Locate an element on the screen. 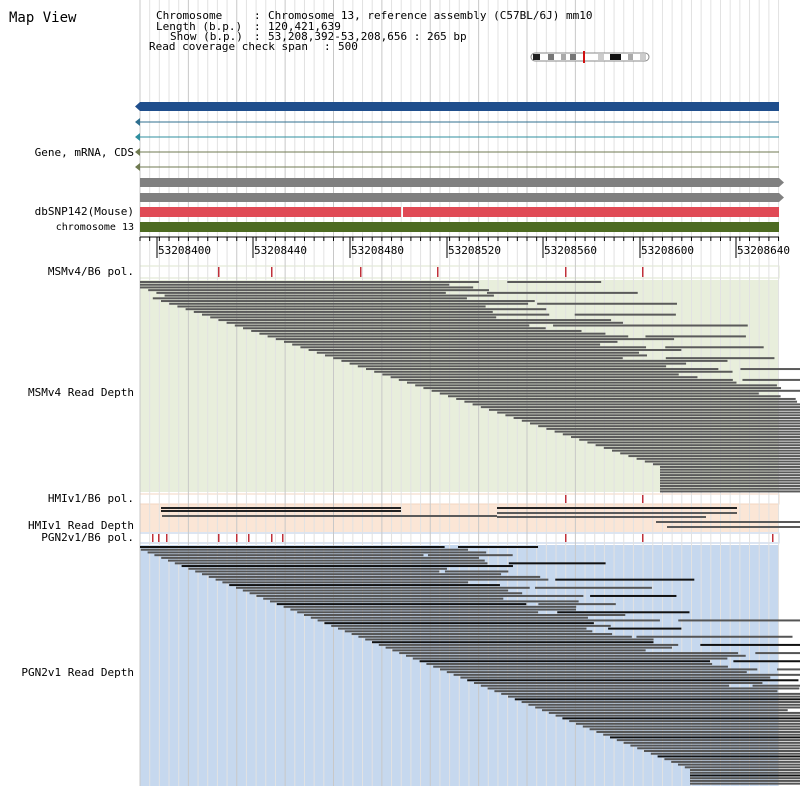 The height and width of the screenshot is (786, 800). dbsnp-bar is located at coordinates (591, 212).